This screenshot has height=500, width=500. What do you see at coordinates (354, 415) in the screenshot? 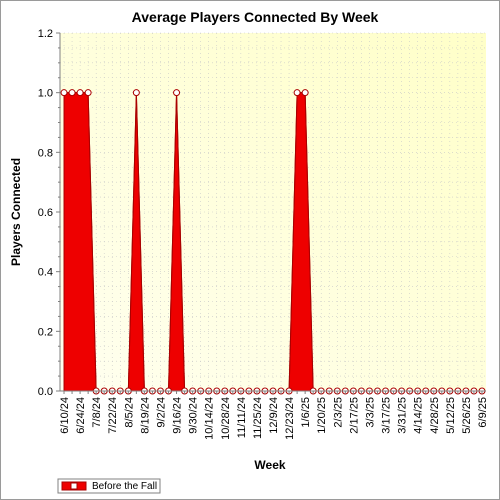
I see `x-tick-label: 2/17/25` at bounding box center [354, 415].